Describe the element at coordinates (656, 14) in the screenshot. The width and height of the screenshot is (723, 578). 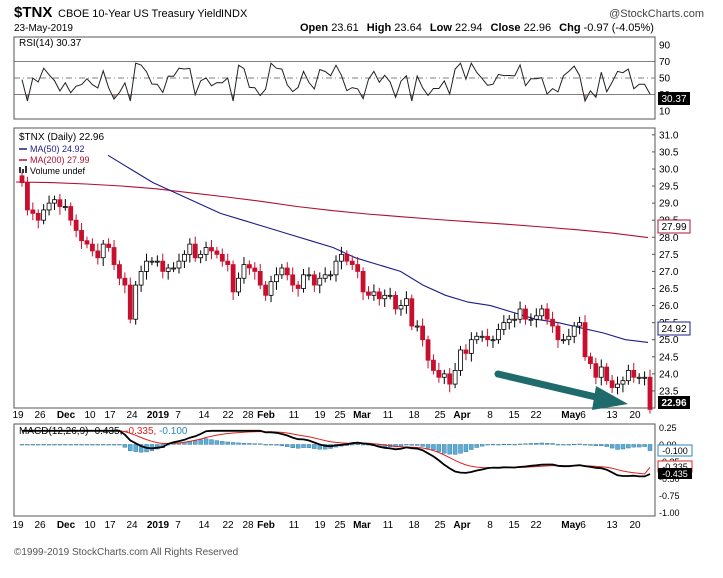
I see `watermark: @StockCharts.com` at that location.